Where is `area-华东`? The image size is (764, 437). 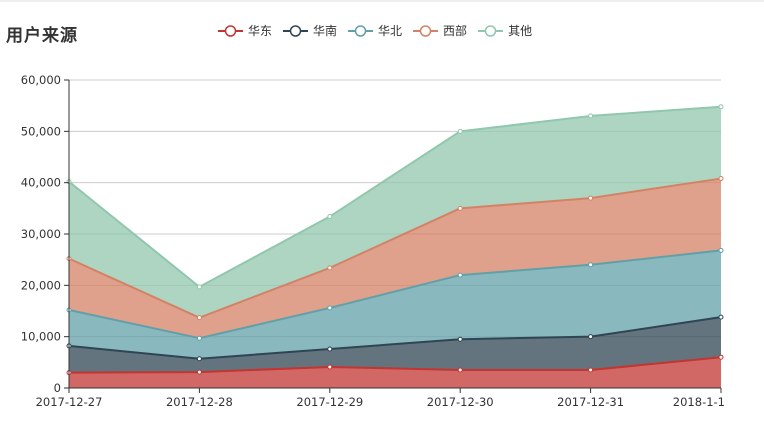 area-华东 is located at coordinates (395, 372).